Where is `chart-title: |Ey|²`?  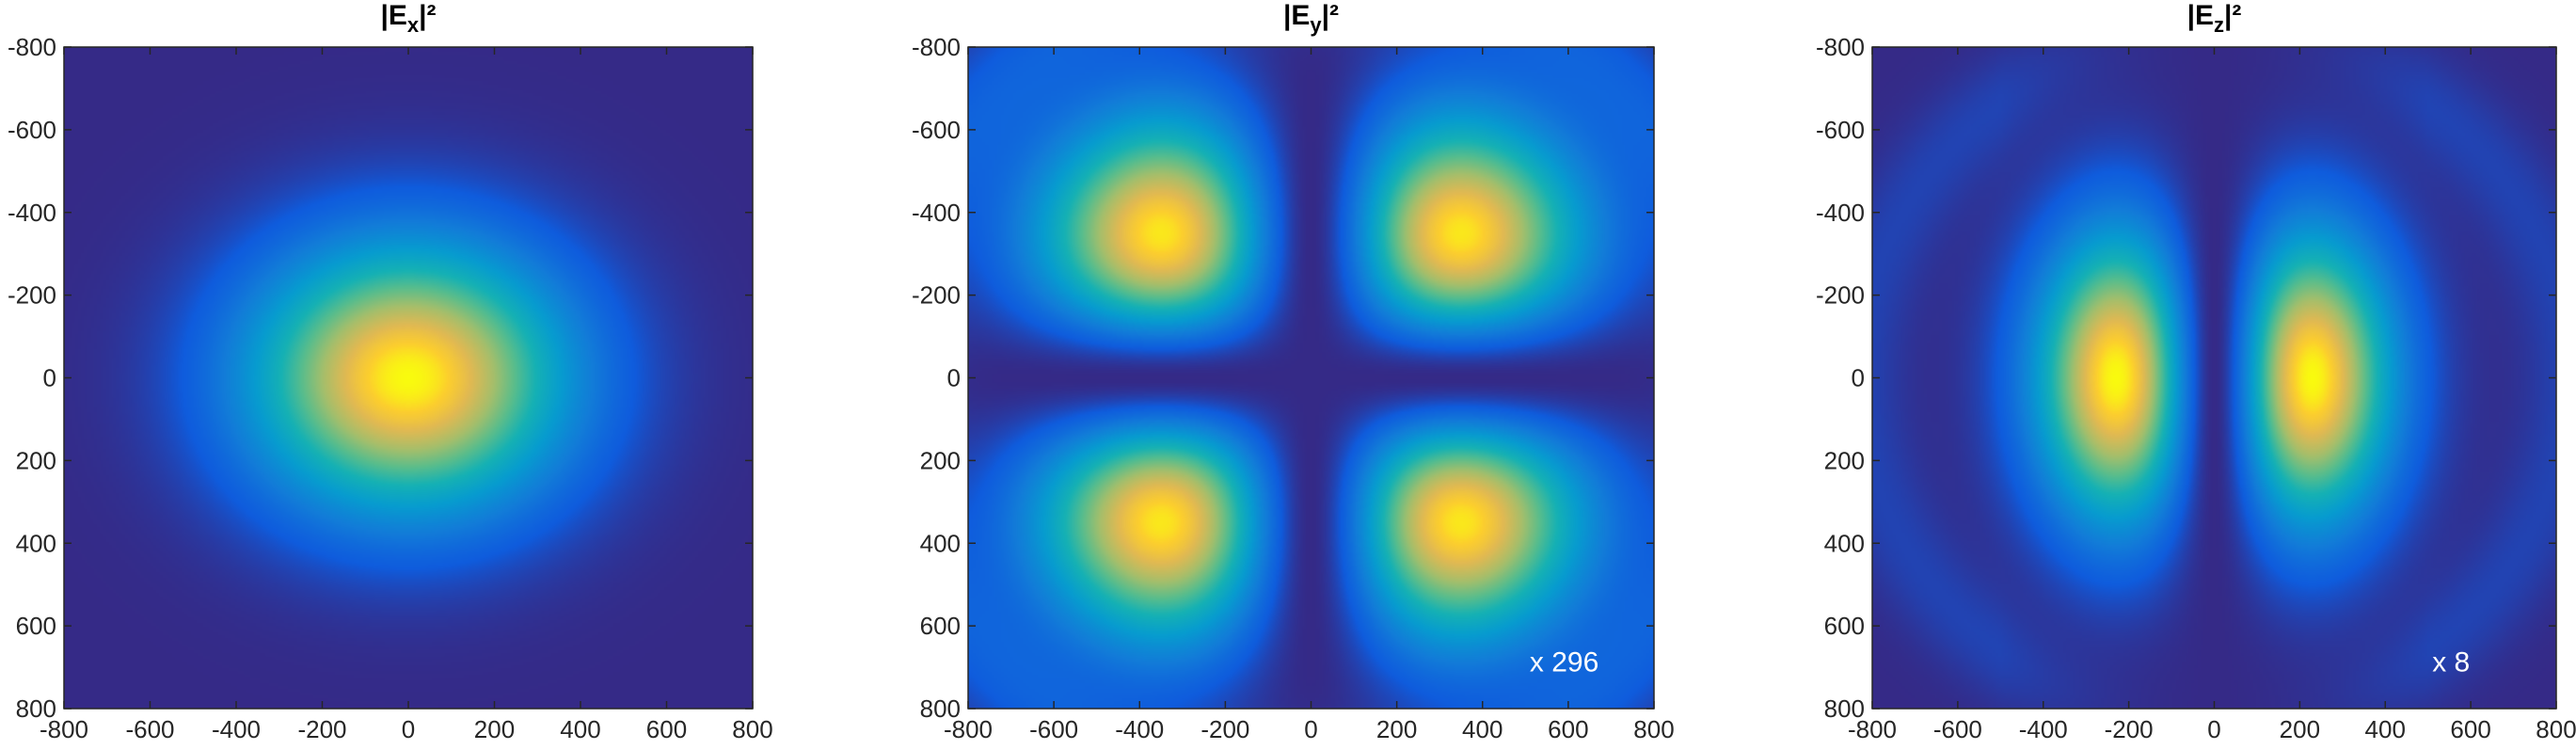 chart-title: |Ey|² is located at coordinates (1311, 18).